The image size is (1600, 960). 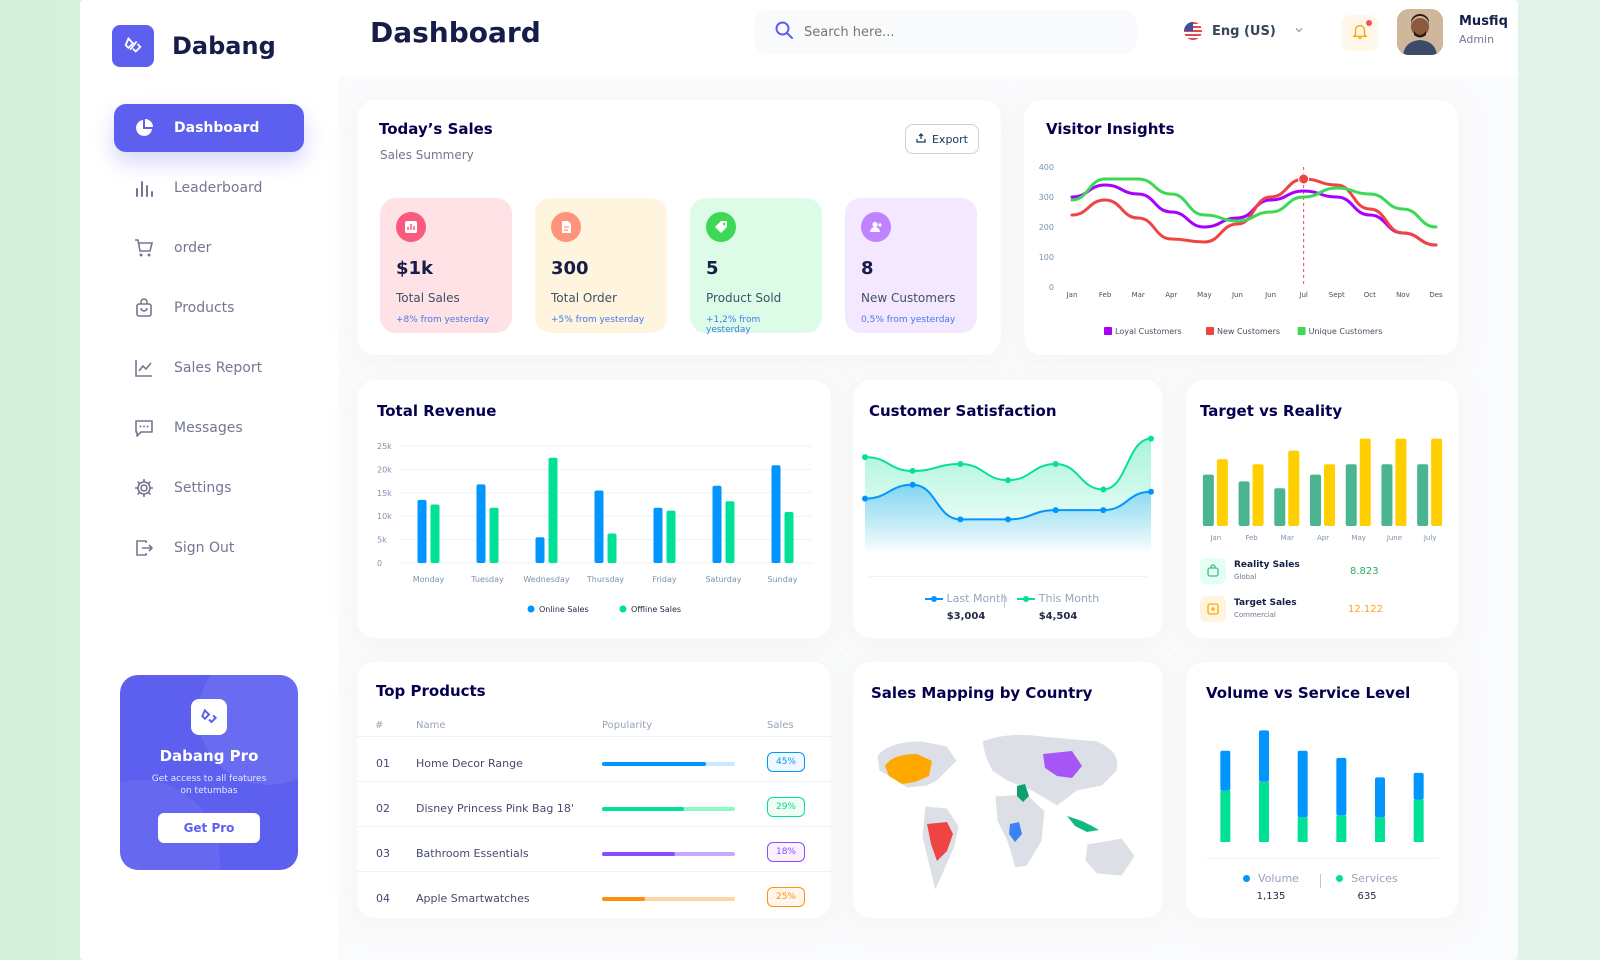 What do you see at coordinates (1337, 295) in the screenshot?
I see `x-tick-label: Sept` at bounding box center [1337, 295].